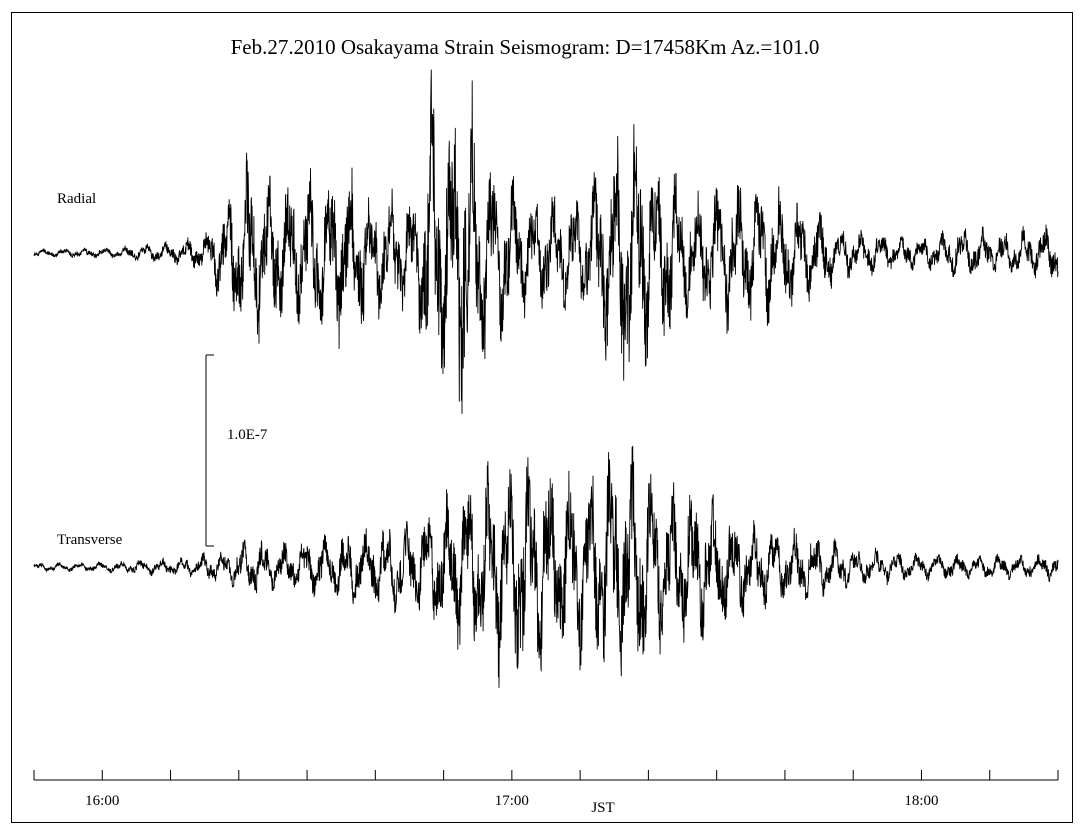  Describe the element at coordinates (512, 801) in the screenshot. I see `x-tick-label: 17:00` at that location.